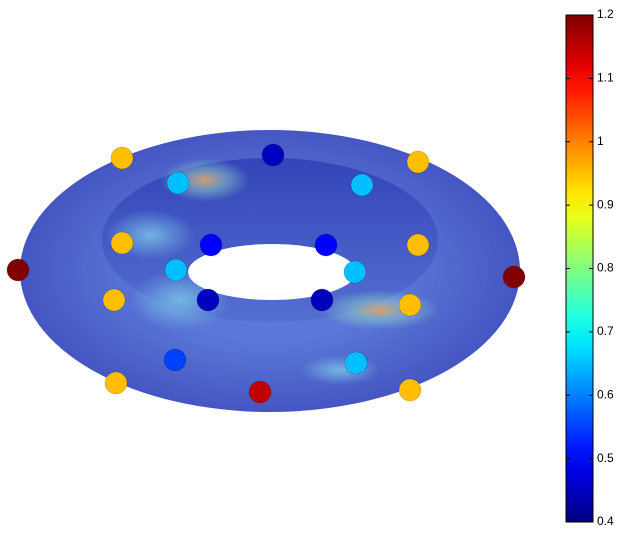 The width and height of the screenshot is (621, 534). What do you see at coordinates (605, 331) in the screenshot?
I see `colorbar-tick-label: 0.7` at bounding box center [605, 331].